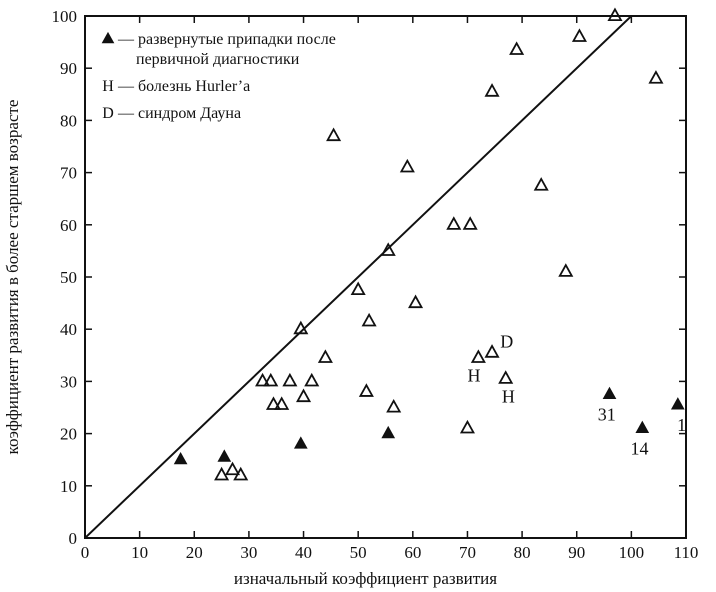 The image size is (716, 592). What do you see at coordinates (65, 16) in the screenshot?
I see `y-tick-label: 100` at bounding box center [65, 16].